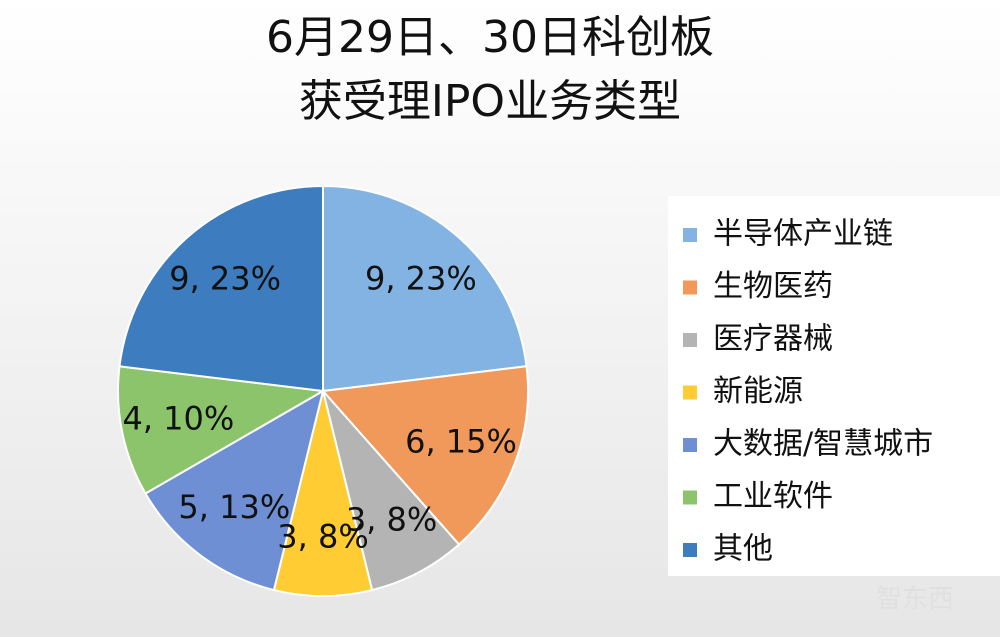 The height and width of the screenshot is (637, 1000). What do you see at coordinates (915, 600) in the screenshot?
I see `watermark: 智东西` at bounding box center [915, 600].